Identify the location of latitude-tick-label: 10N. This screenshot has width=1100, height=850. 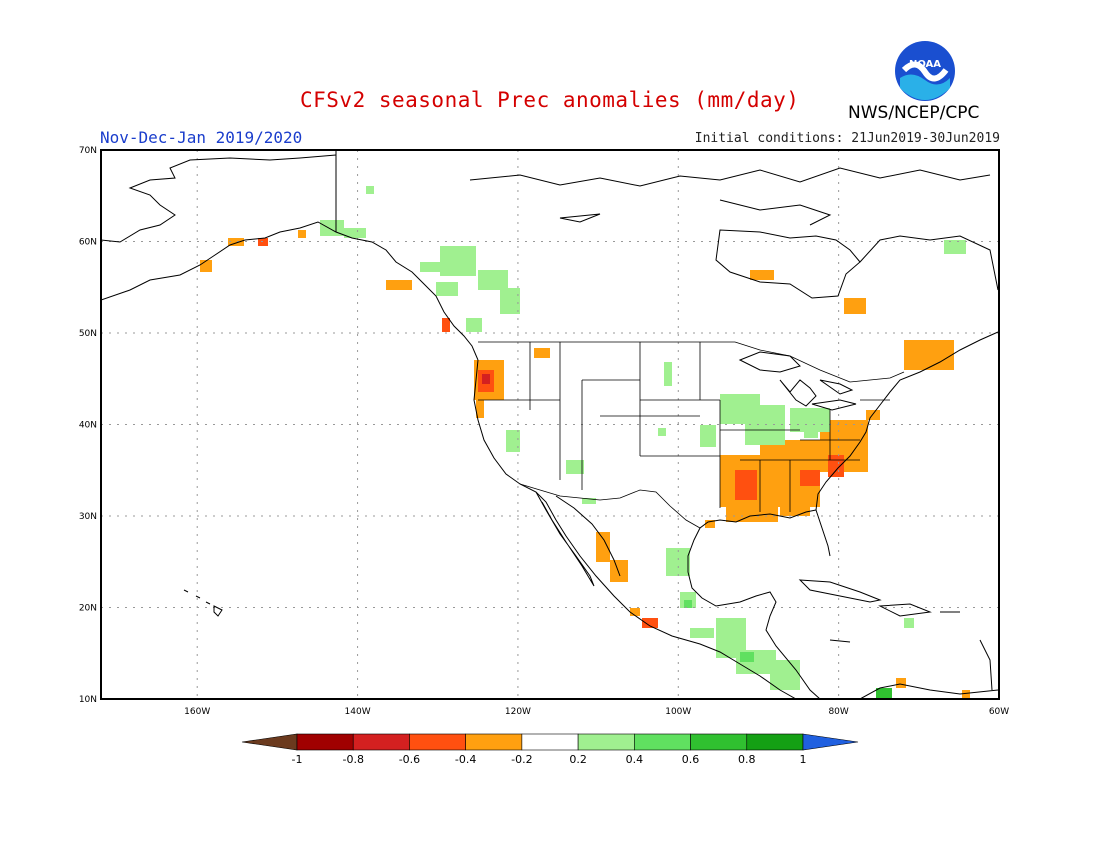
(88, 700).